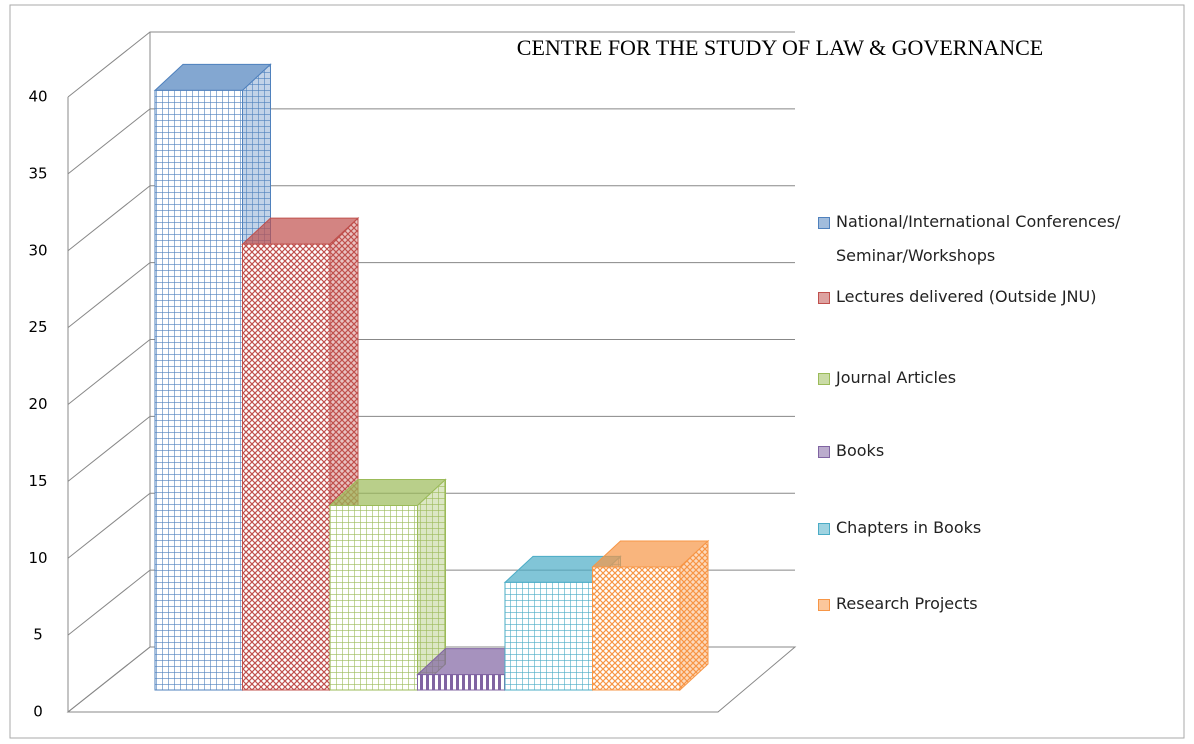 The width and height of the screenshot is (1194, 744). Describe the element at coordinates (860, 450) in the screenshot. I see `legend-label: Books` at that location.